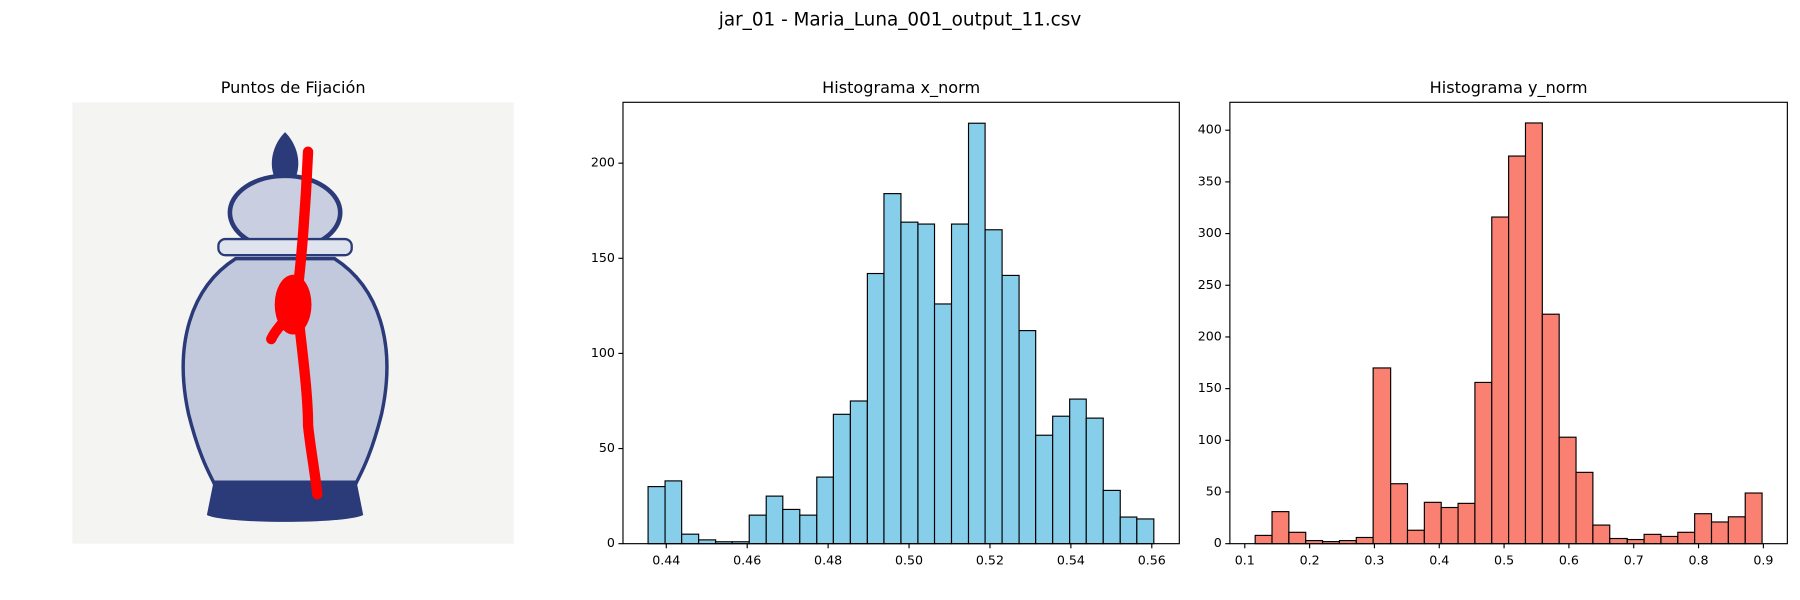 This screenshot has width=1800, height=600. I want to click on jar-knob, so click(285, 153).